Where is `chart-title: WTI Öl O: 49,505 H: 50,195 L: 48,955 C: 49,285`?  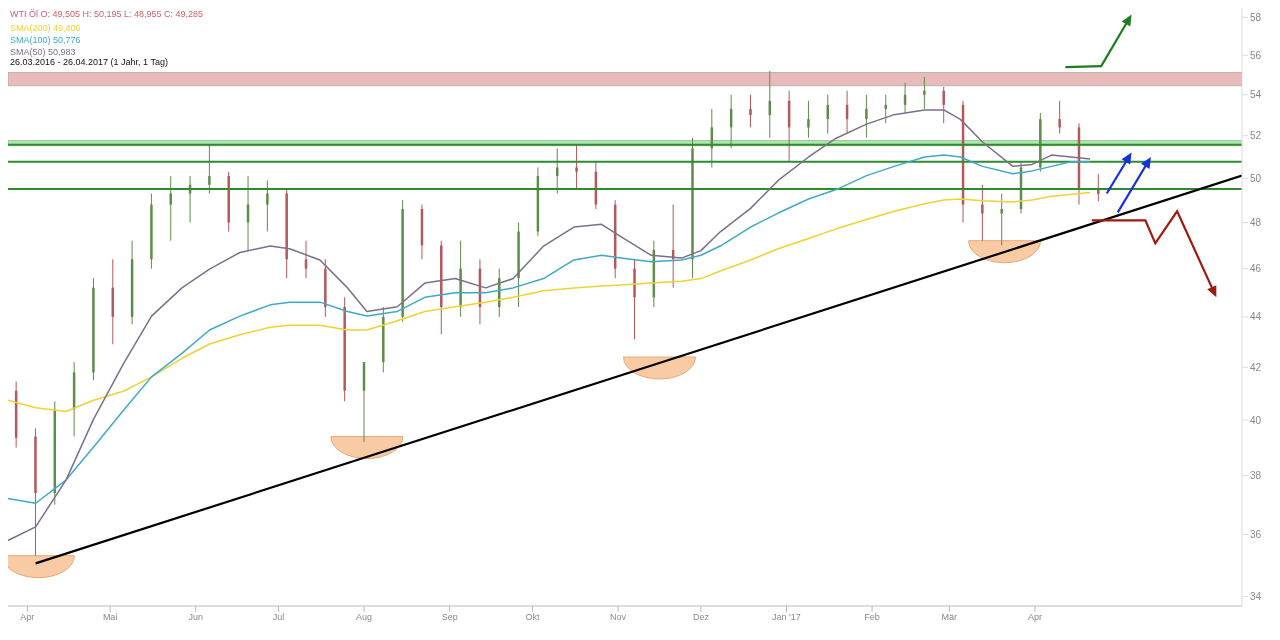 chart-title: WTI Öl O: 49,505 H: 50,195 L: 48,955 C: 49,285 is located at coordinates (107, 14).